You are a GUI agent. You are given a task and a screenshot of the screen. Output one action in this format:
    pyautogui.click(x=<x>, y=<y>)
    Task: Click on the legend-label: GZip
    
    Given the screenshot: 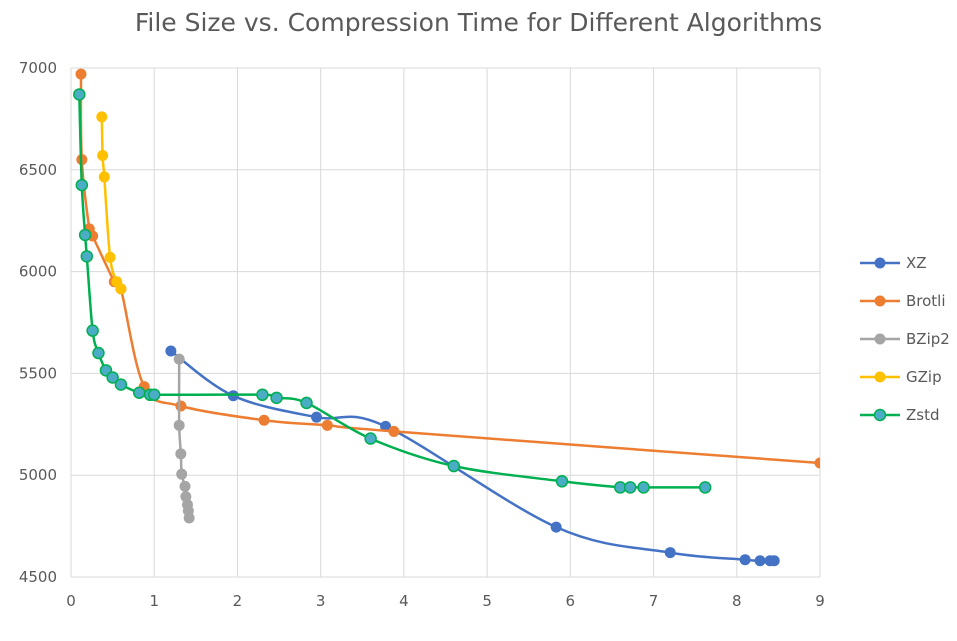 What is the action you would take?
    pyautogui.click(x=924, y=377)
    